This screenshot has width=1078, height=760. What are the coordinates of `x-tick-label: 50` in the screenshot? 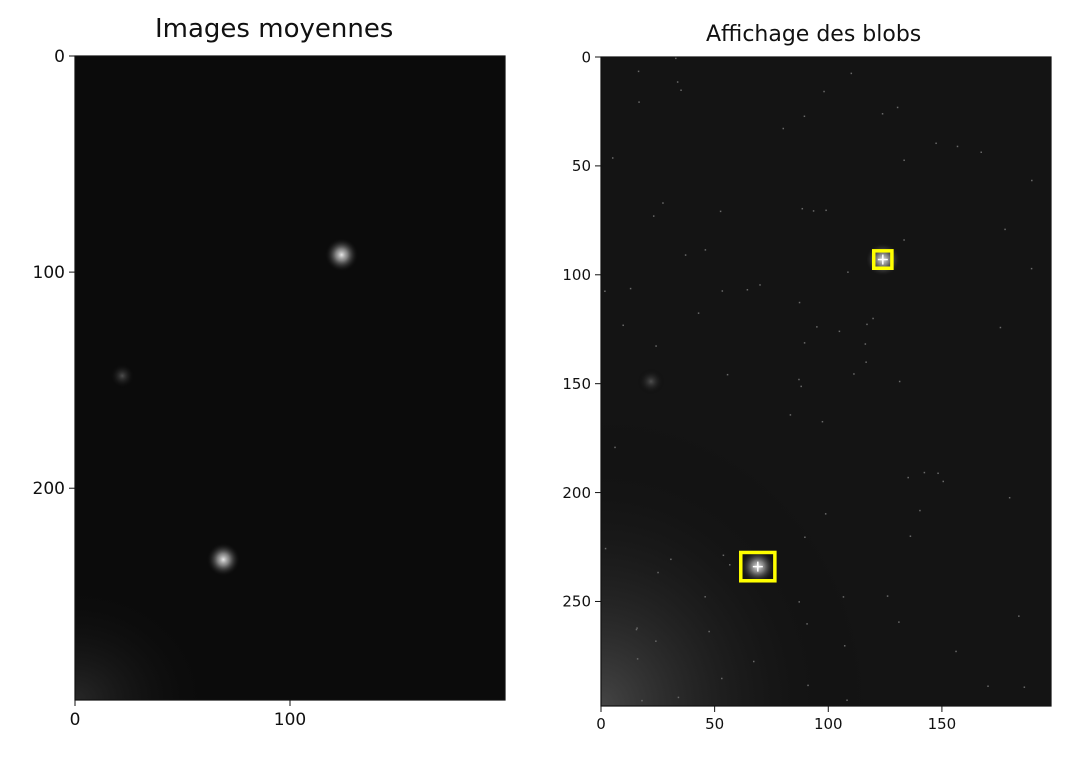 It's located at (714, 724).